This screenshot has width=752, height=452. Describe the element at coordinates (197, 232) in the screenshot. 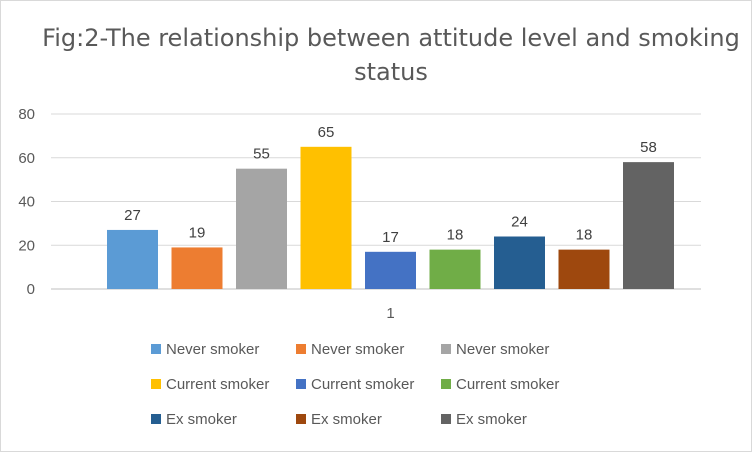

I see `data-label: 19` at that location.